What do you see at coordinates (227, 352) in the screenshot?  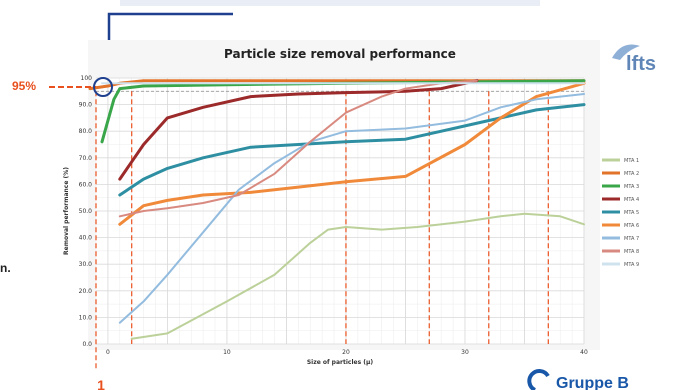 I see `x-tick-label: 10` at bounding box center [227, 352].